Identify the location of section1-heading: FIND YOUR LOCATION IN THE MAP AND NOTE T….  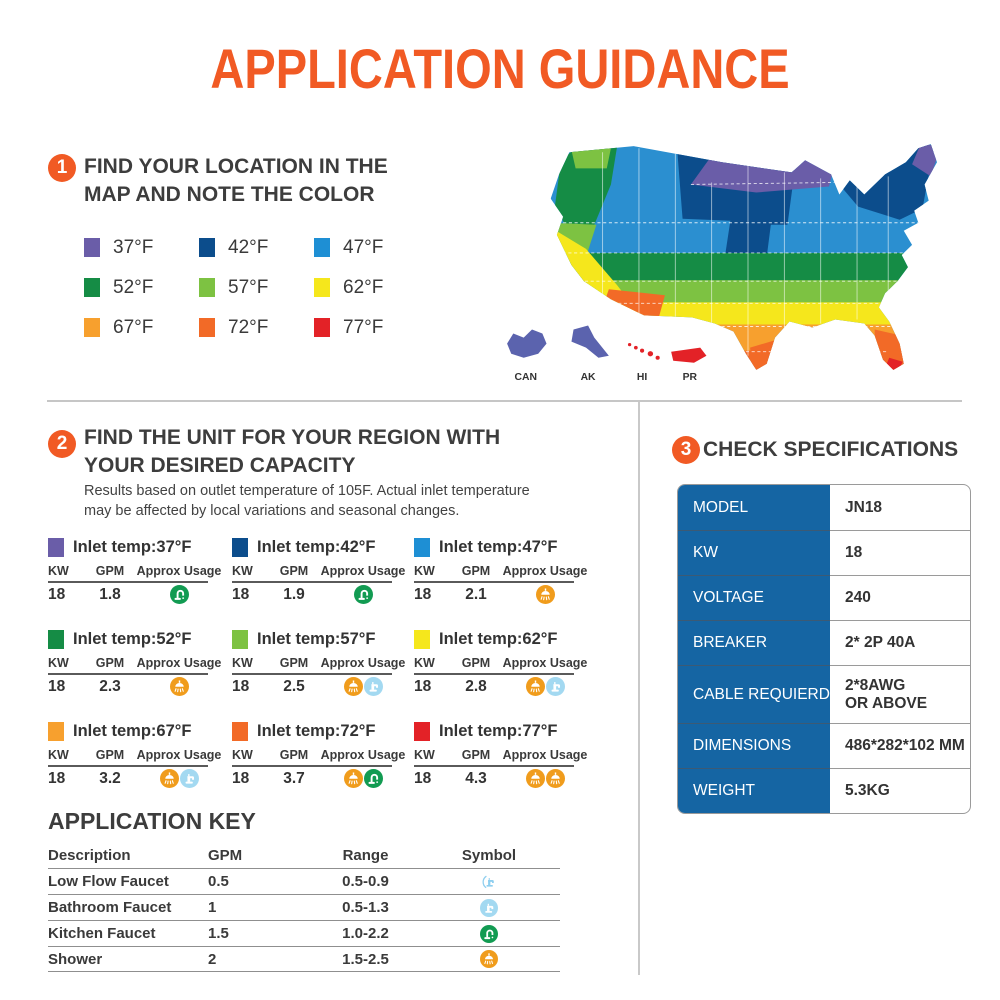
(236, 181).